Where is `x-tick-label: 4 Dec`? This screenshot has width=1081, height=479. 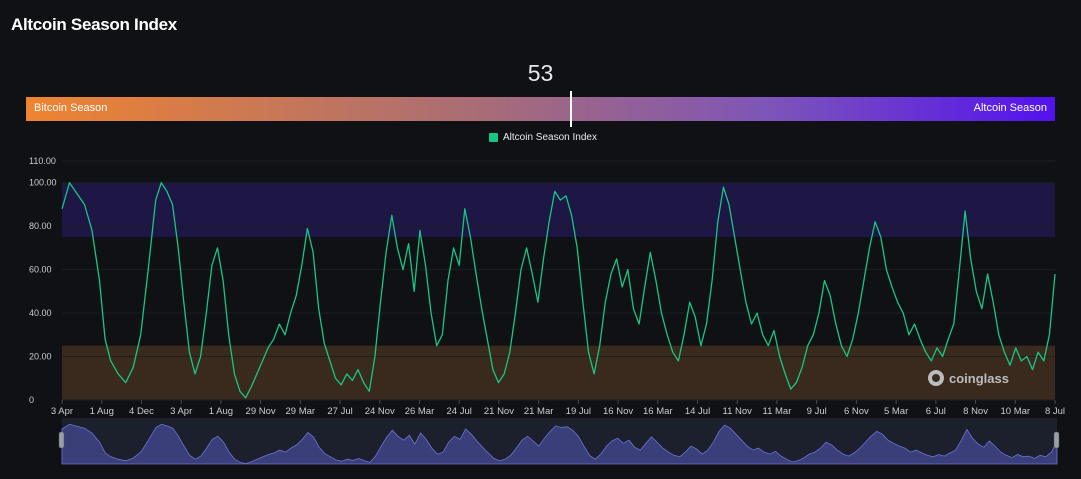 x-tick-label: 4 Dec is located at coordinates (141, 411).